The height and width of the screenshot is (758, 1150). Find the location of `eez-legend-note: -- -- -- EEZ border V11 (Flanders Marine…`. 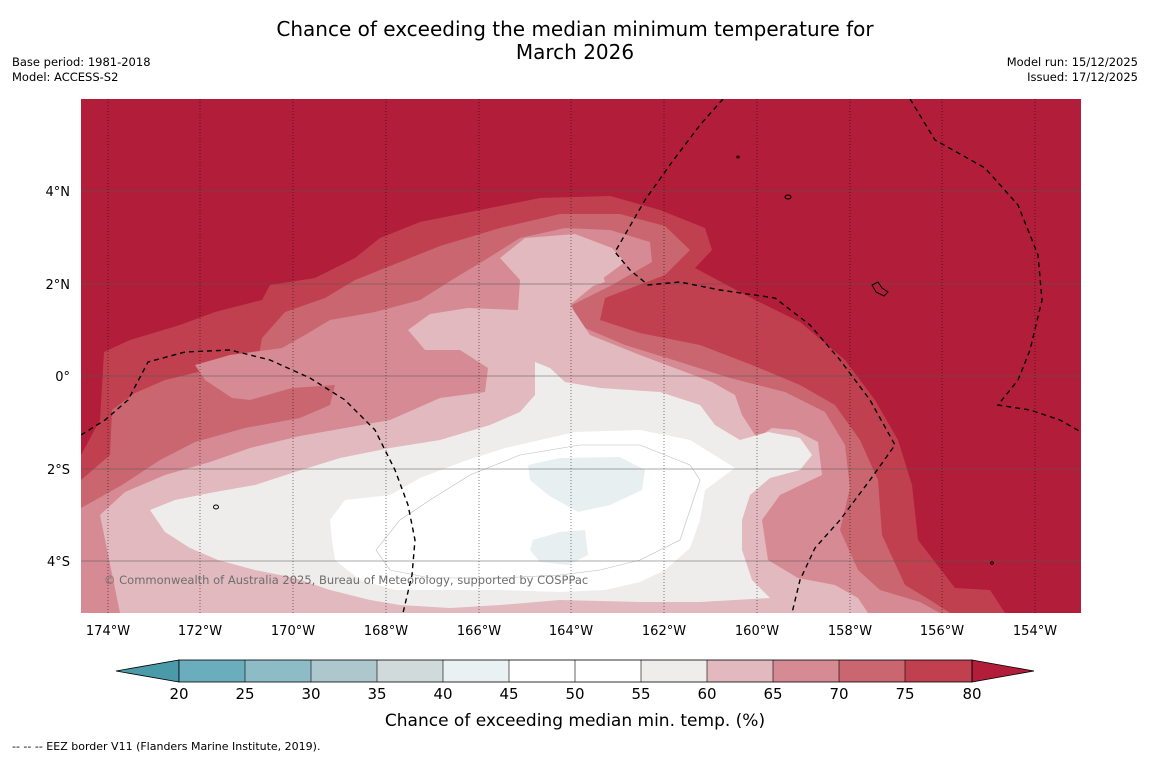

eez-legend-note: -- -- -- EEZ border V11 (Flanders Marine… is located at coordinates (166, 746).